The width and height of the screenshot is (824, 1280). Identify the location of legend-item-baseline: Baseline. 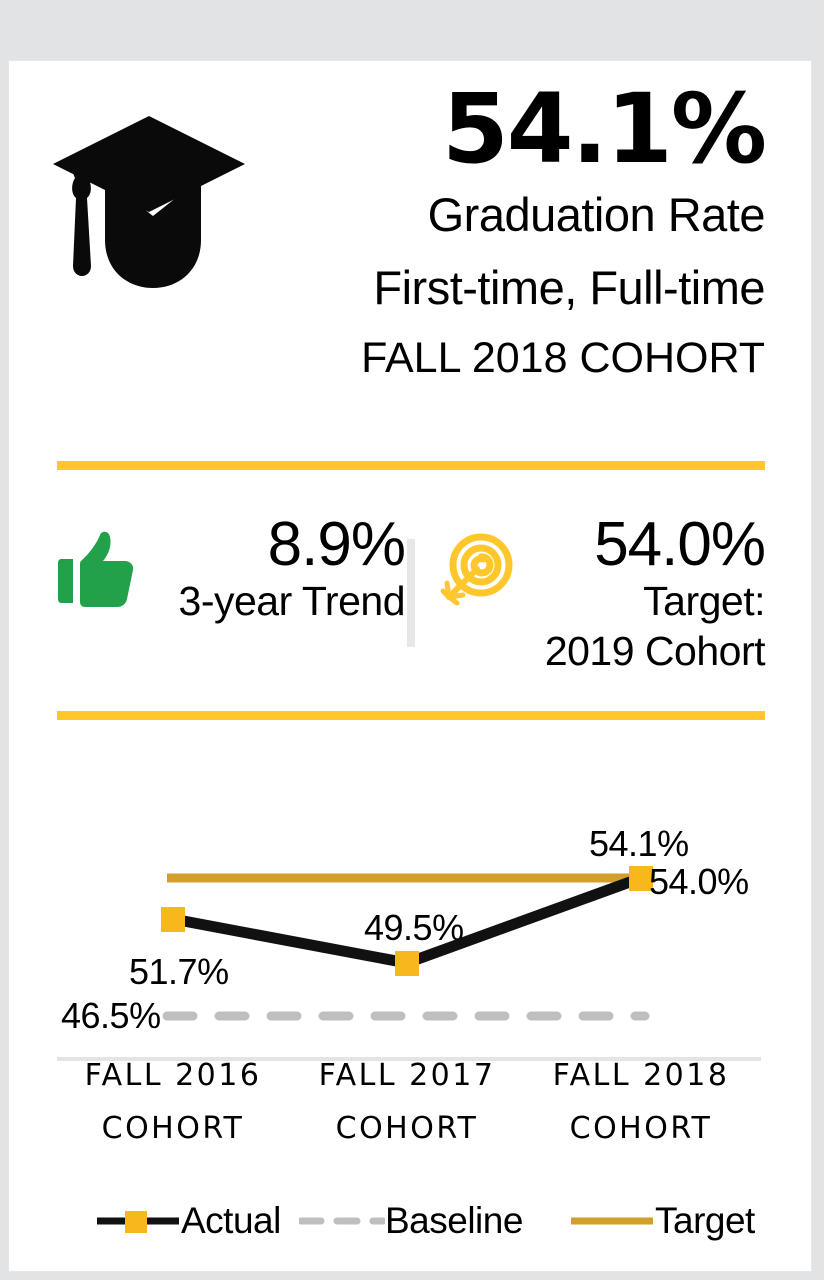
(411, 1221).